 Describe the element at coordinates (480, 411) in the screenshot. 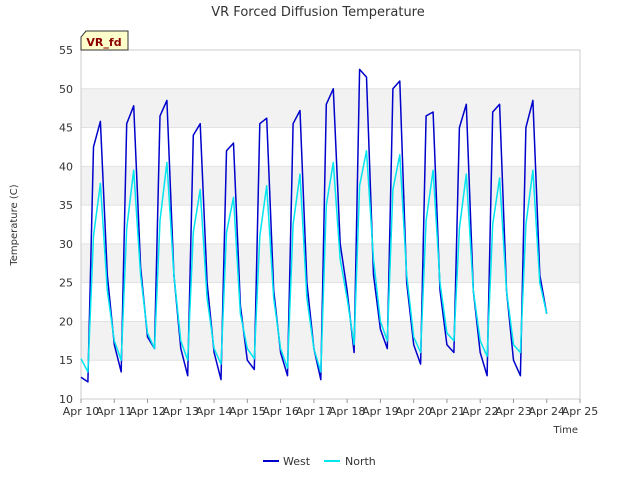

I see `x-tick-label: Apr 22` at that location.